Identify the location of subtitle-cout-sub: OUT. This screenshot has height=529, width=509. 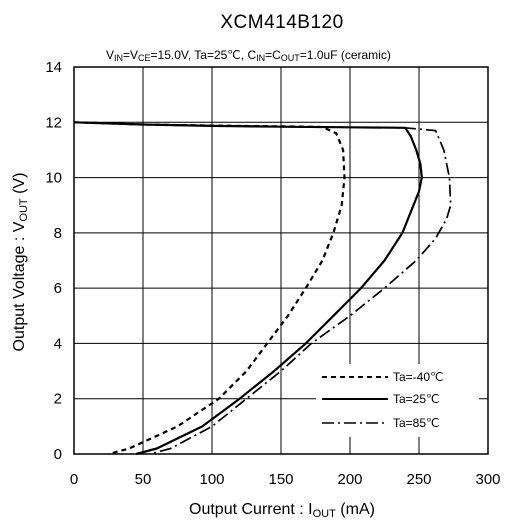
(291, 58).